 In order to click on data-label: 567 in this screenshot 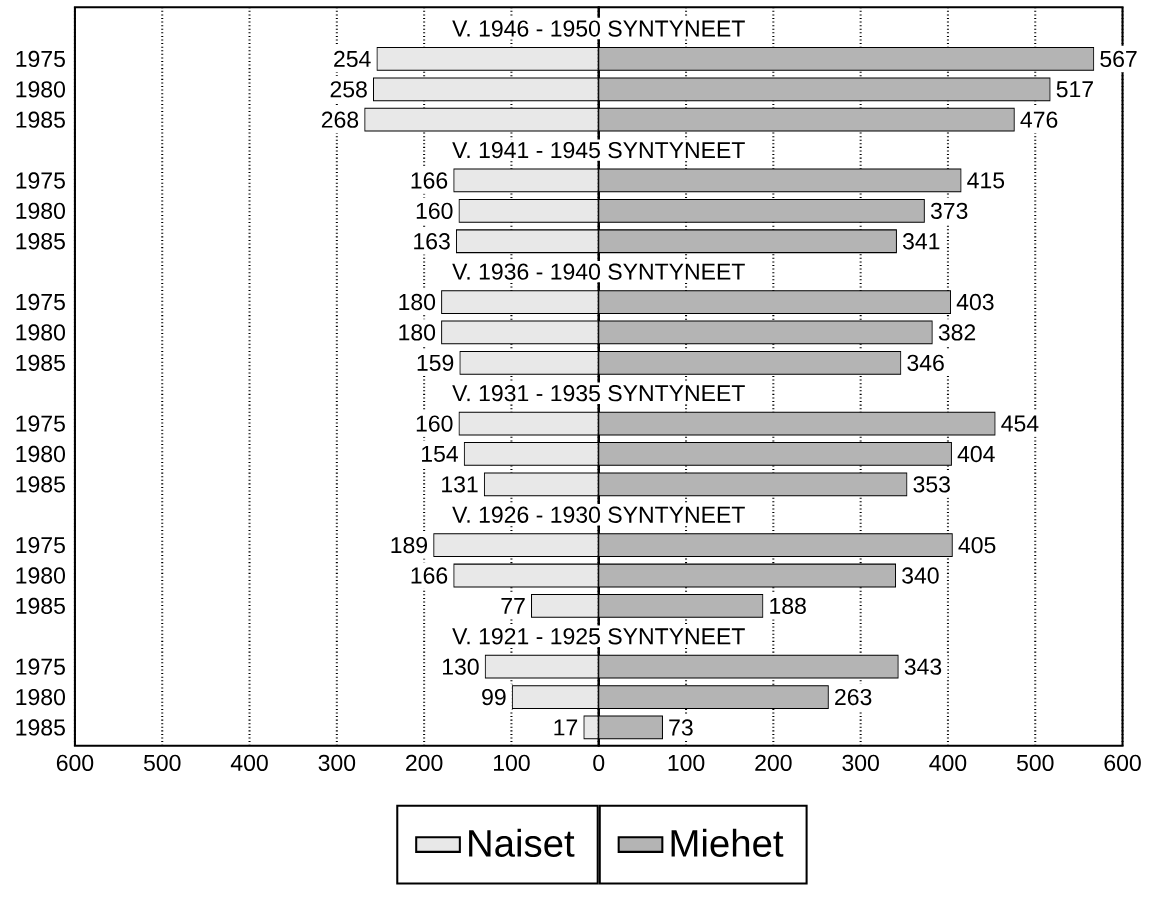, I will do `click(1118, 58)`.